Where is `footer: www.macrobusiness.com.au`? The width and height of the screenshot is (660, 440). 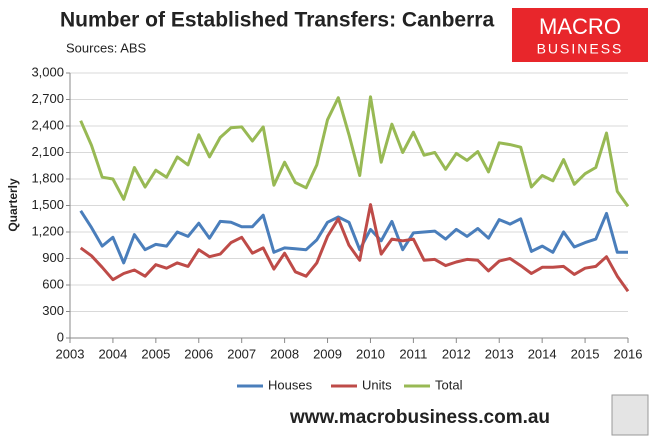 footer: www.macrobusiness.com.au is located at coordinates (419, 417).